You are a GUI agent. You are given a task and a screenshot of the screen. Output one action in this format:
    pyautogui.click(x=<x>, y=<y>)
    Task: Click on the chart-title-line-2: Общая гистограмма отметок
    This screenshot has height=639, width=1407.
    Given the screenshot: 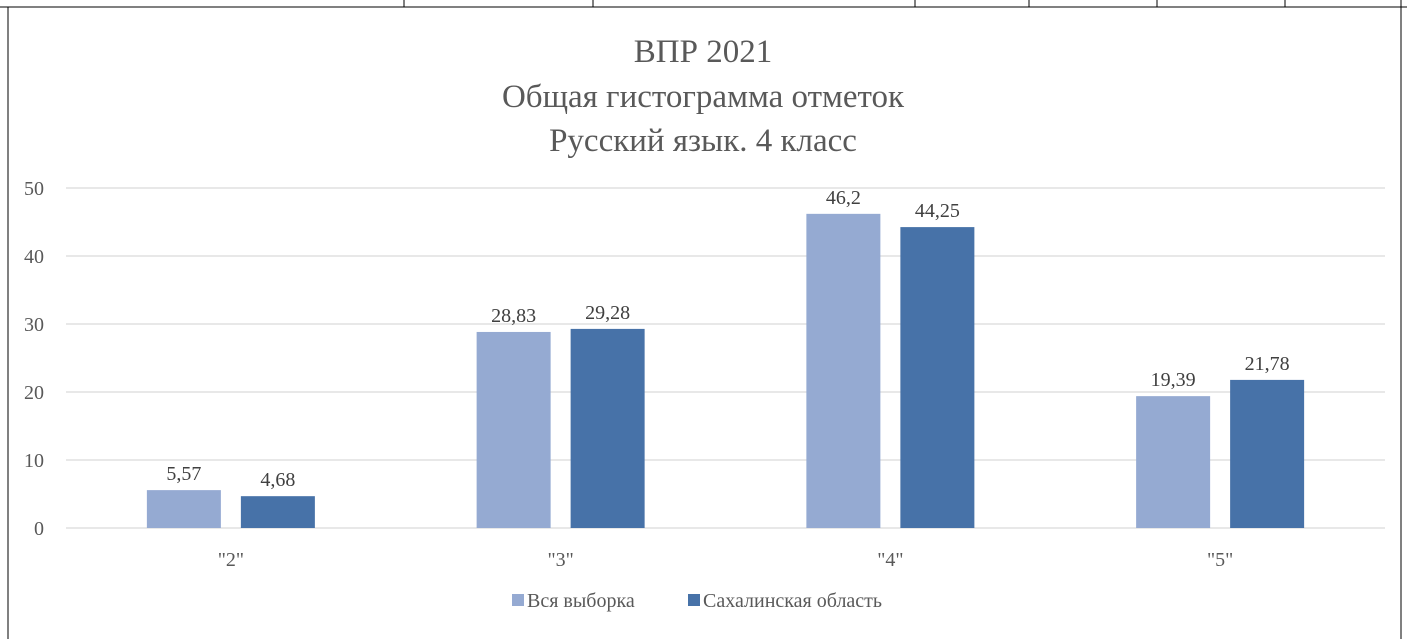 What is the action you would take?
    pyautogui.click(x=703, y=97)
    